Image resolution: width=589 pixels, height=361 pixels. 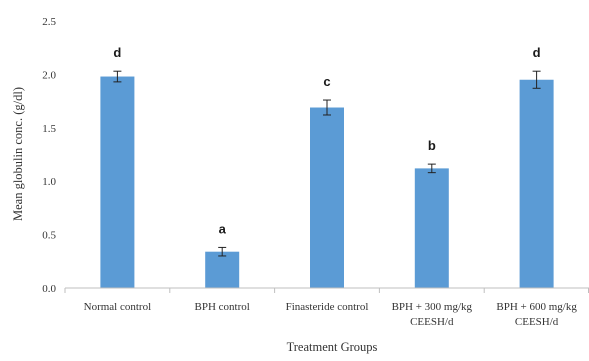 What do you see at coordinates (18, 154) in the screenshot?
I see `y-axis-title: Mean globulin conc. (g/dl)` at bounding box center [18, 154].